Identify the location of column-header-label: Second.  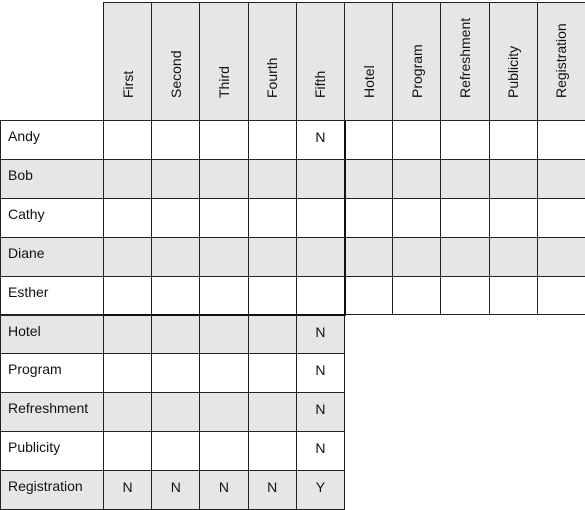
(175, 74).